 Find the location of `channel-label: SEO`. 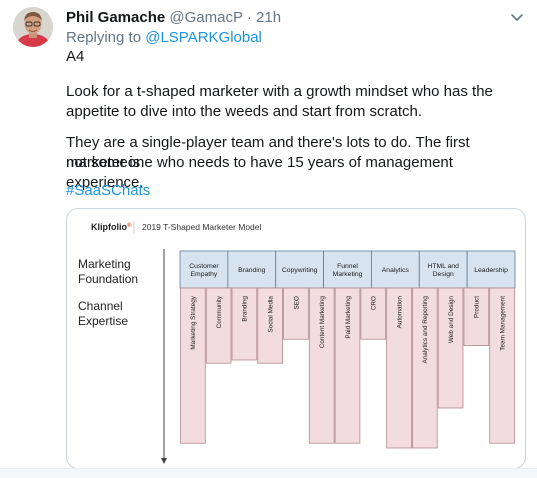

channel-label: SEO is located at coordinates (296, 303).